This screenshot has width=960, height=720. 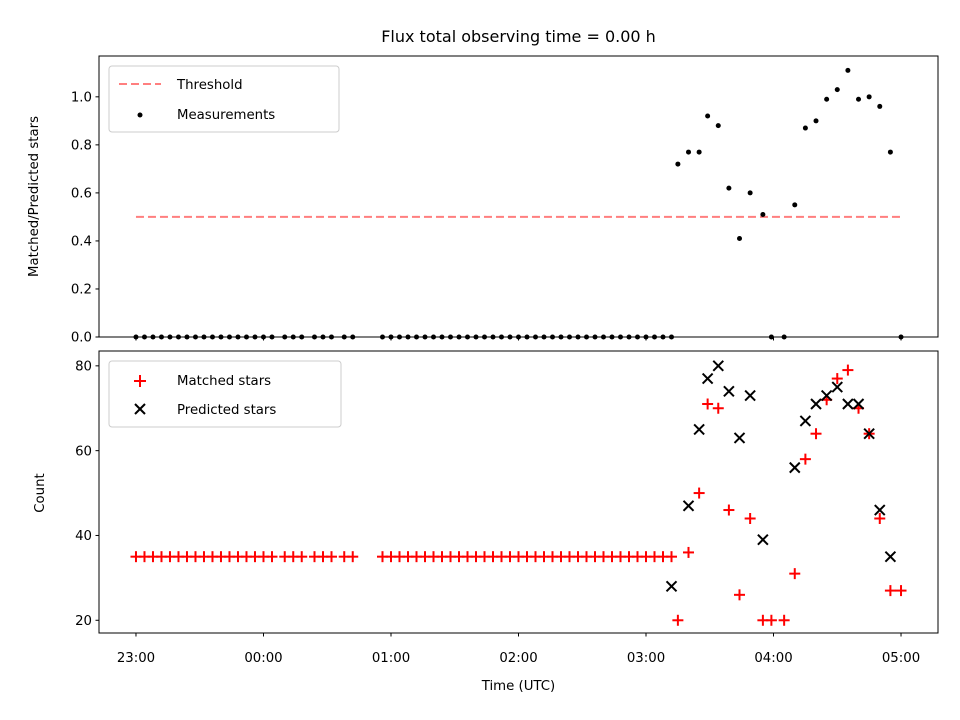 What do you see at coordinates (136, 658) in the screenshot?
I see `x-tick-label: 23:00` at bounding box center [136, 658].